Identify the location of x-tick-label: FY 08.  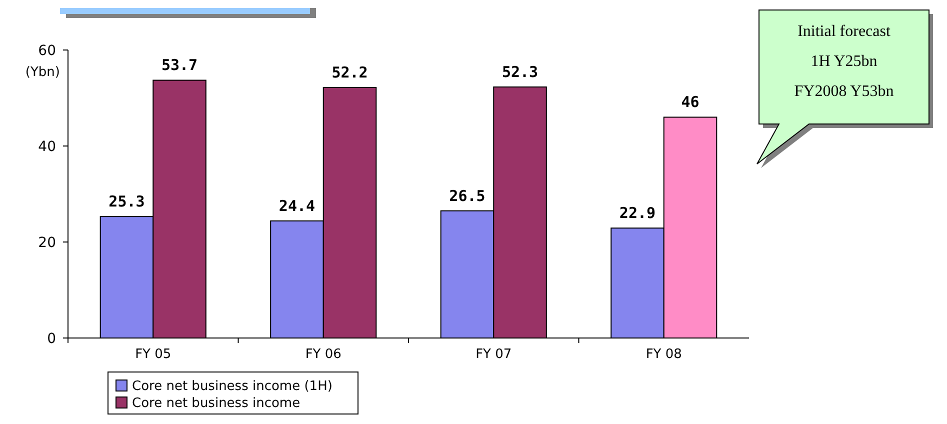
(664, 354).